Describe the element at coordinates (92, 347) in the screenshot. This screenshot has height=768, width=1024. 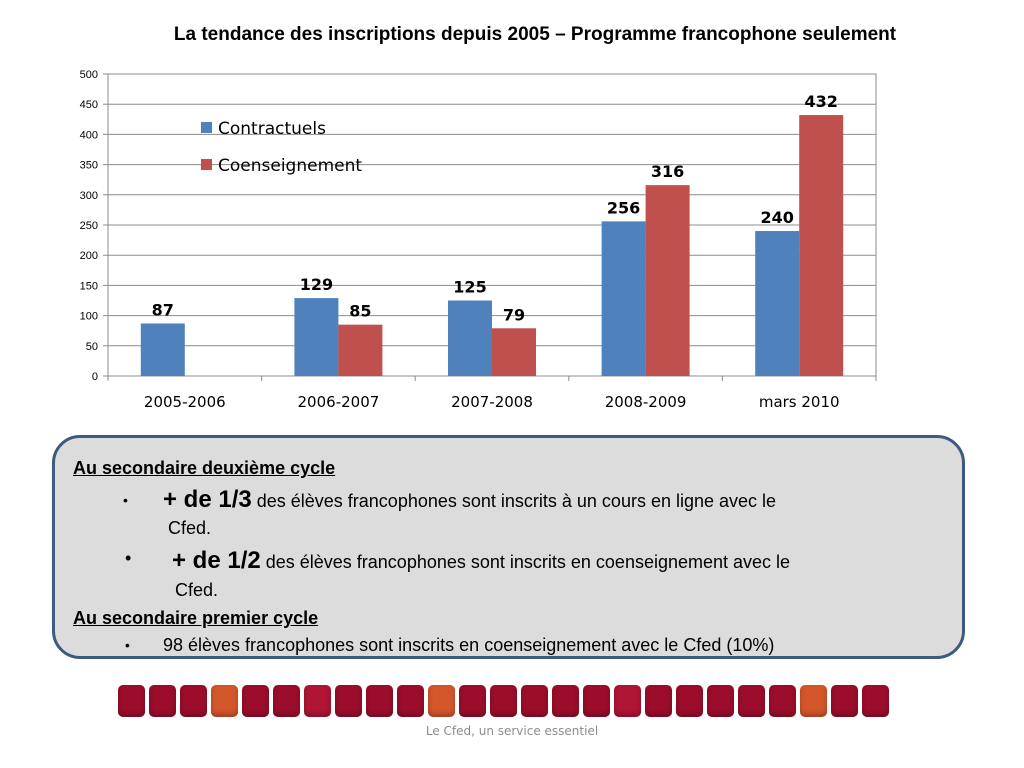
I see `y-tick-label: 50` at that location.